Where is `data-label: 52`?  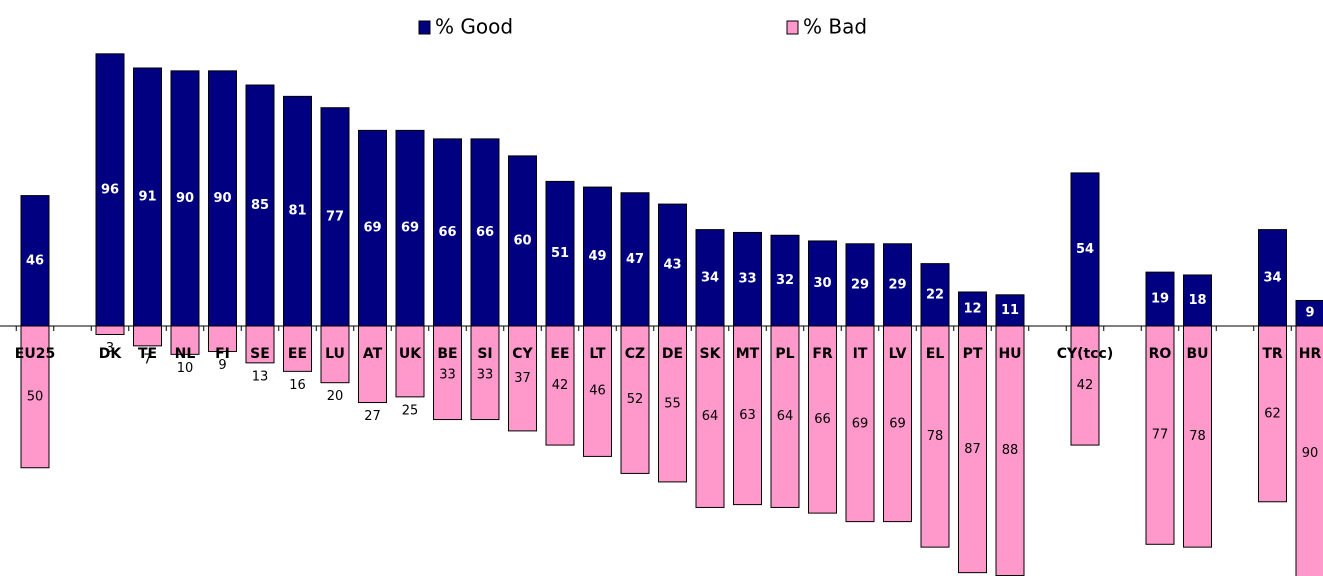
data-label: 52 is located at coordinates (635, 399).